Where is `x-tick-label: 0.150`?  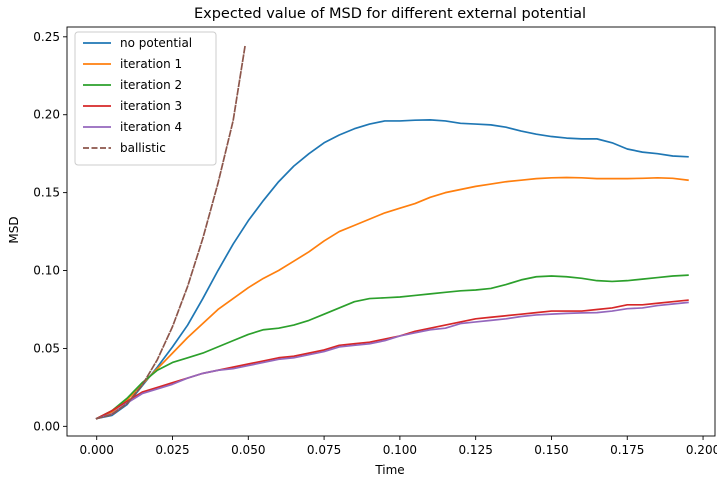
x-tick-label: 0.150 is located at coordinates (551, 450).